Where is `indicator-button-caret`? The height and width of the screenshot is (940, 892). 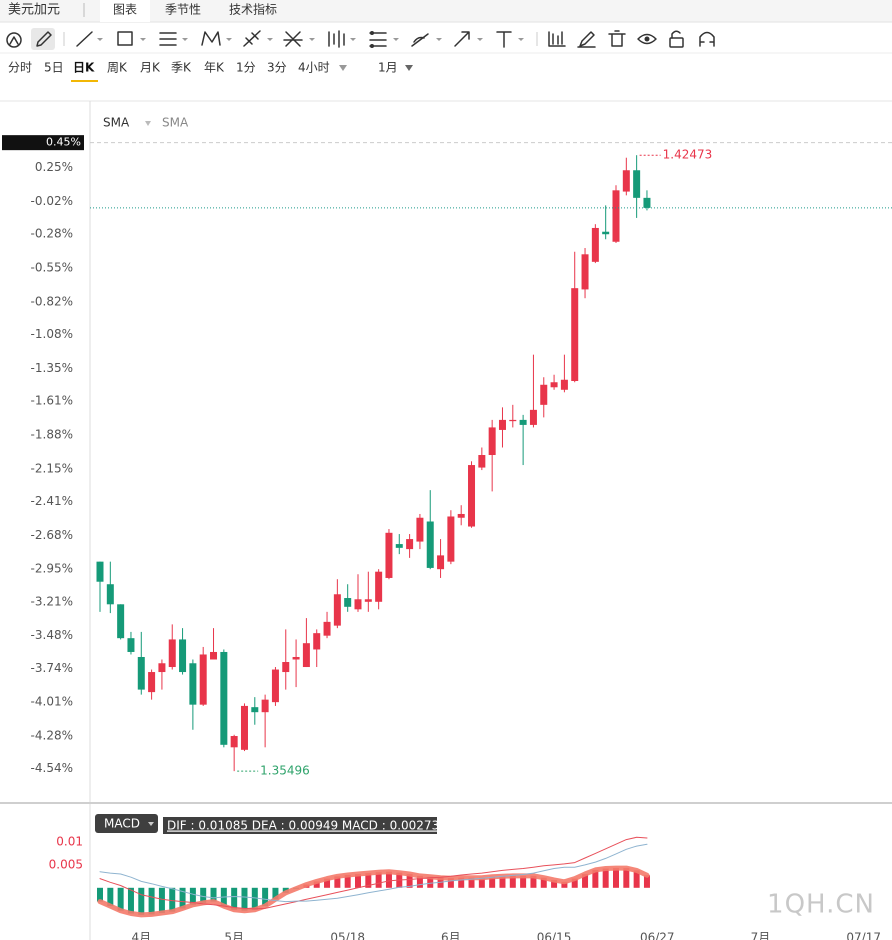
indicator-button-caret is located at coordinates (151, 824).